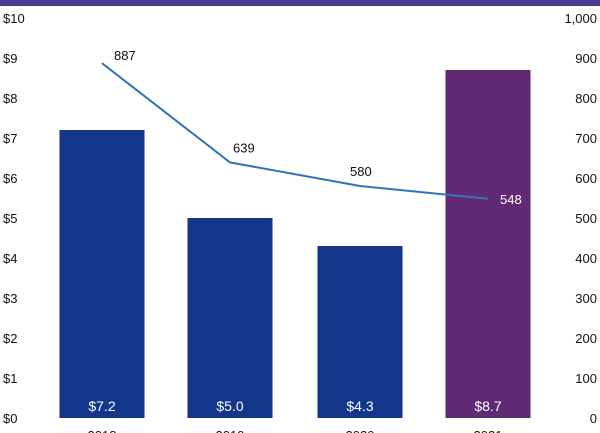 This screenshot has width=600, height=433. I want to click on left-axis-tick: $1, so click(10, 378).